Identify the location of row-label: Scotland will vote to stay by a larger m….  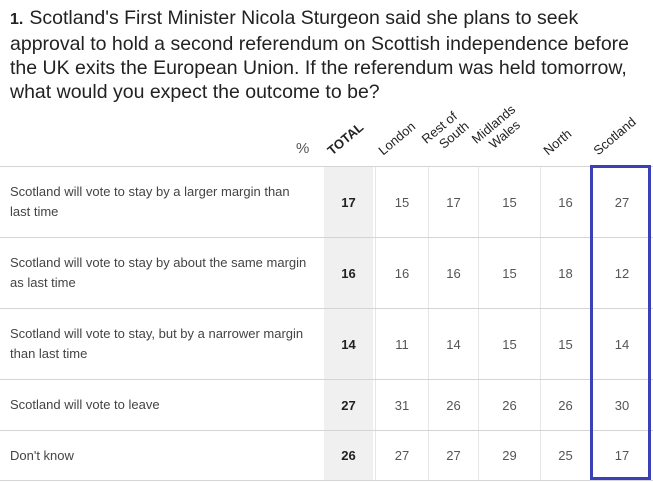
(150, 201).